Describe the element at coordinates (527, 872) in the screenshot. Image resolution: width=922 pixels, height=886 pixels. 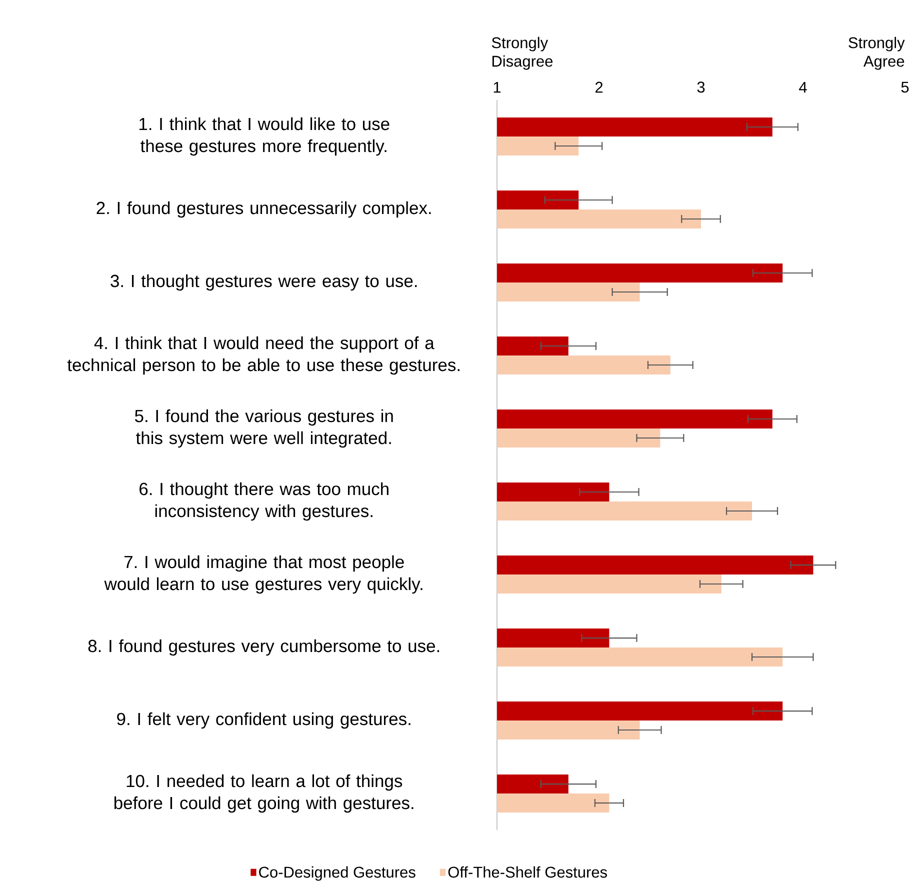
I see `legend-label: Off-The-Shelf Gestures` at that location.